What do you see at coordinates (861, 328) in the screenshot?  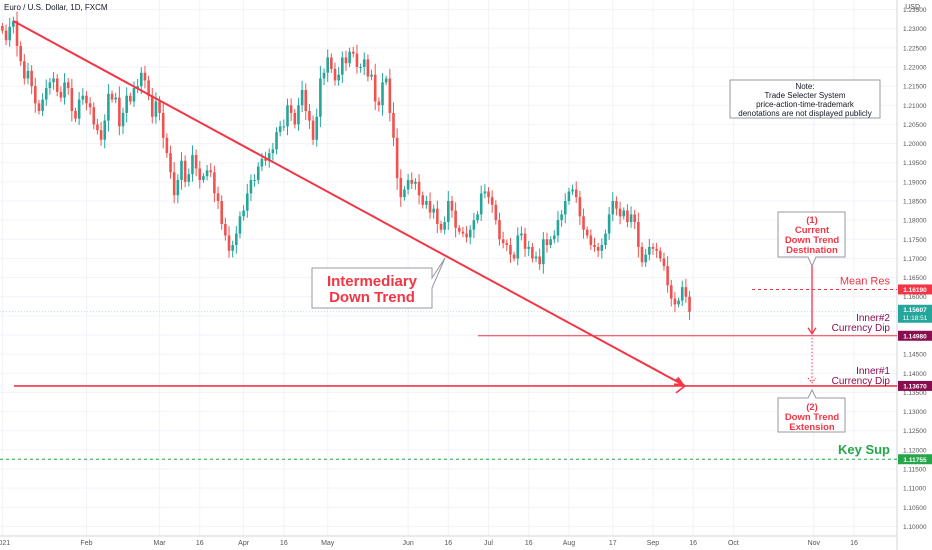 I see `inner2-label-line2: Currency Dip` at bounding box center [861, 328].